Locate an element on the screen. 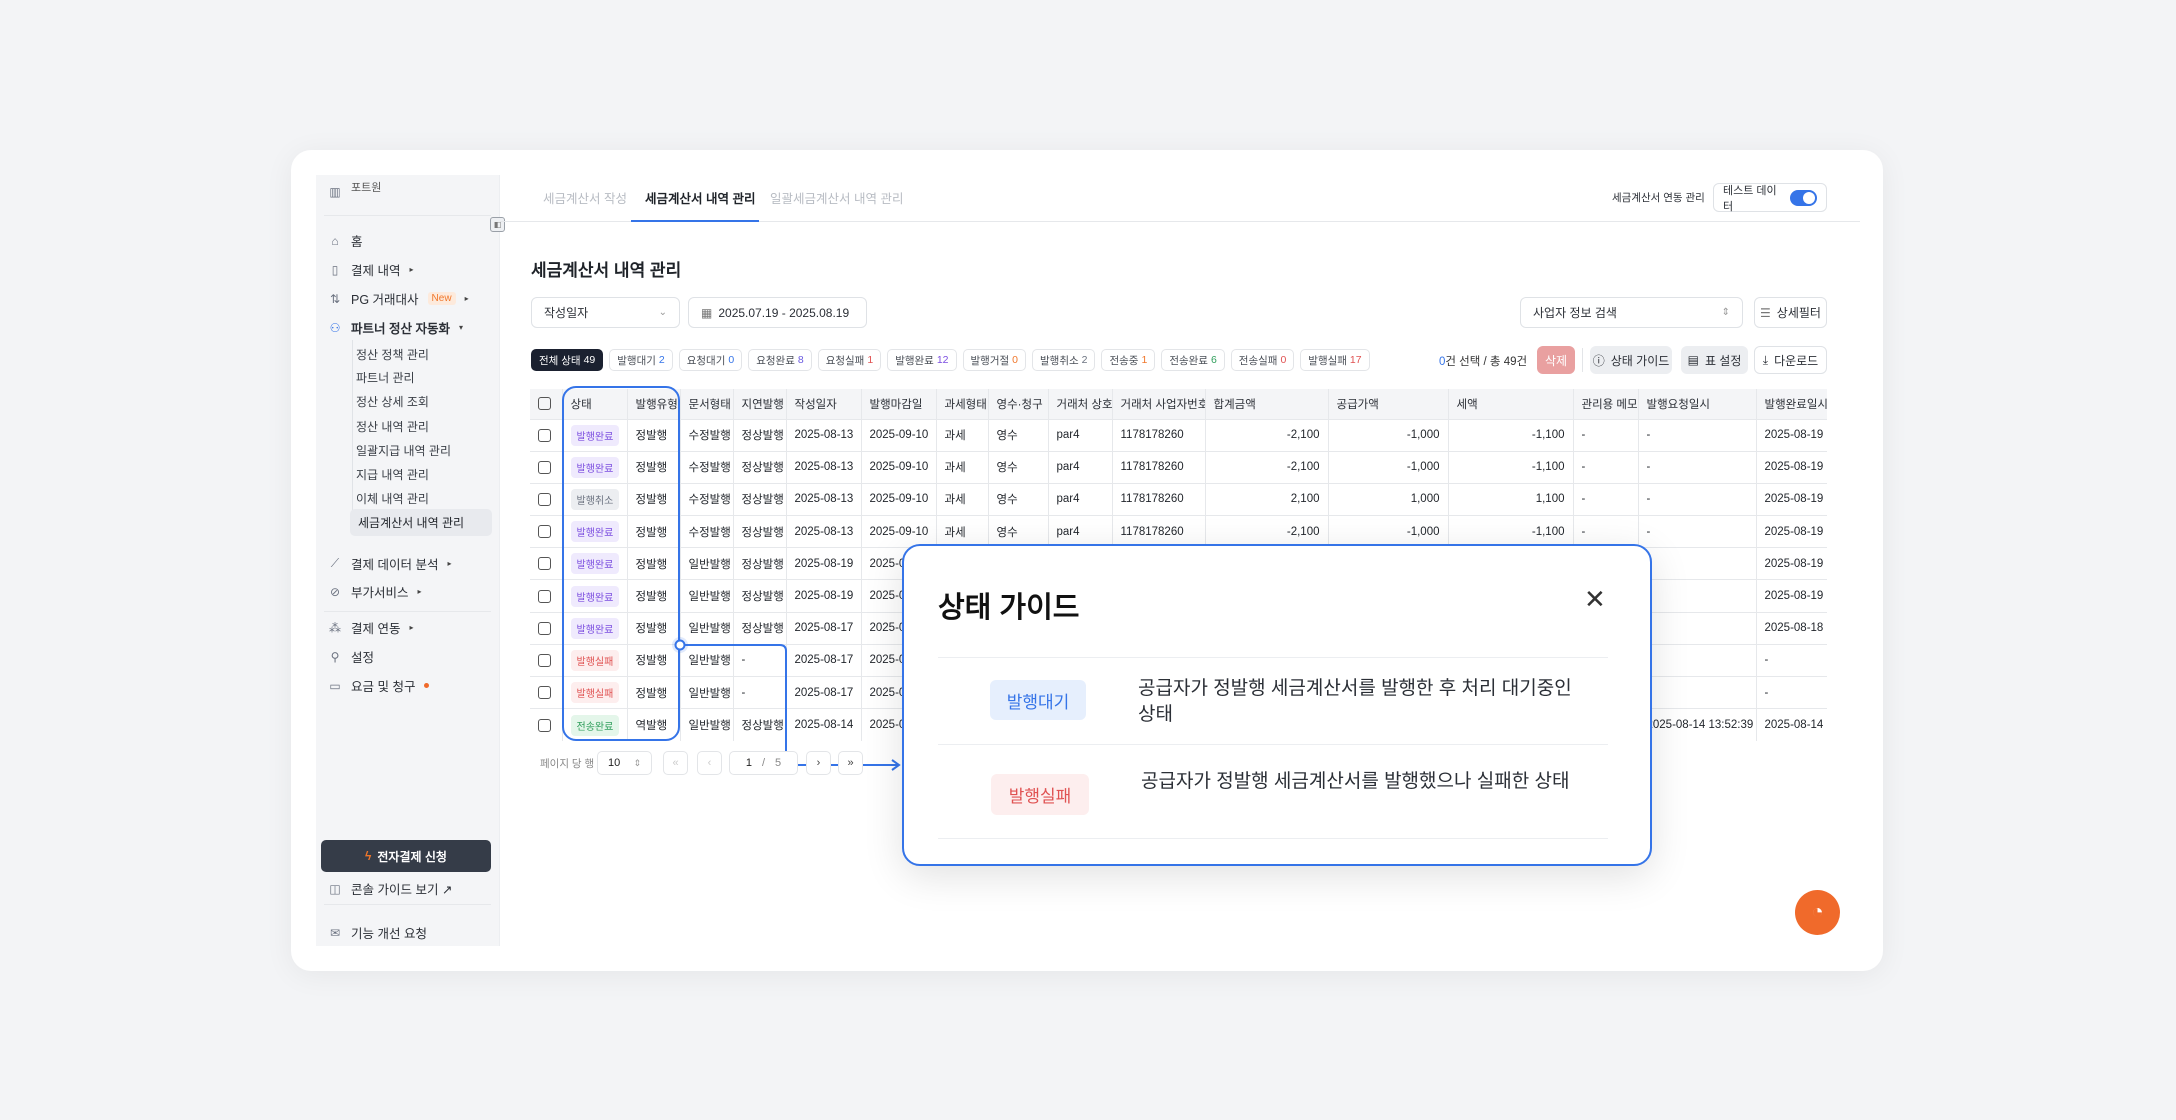 The height and width of the screenshot is (1120, 2176). close-button: ✕ is located at coordinates (1595, 599).